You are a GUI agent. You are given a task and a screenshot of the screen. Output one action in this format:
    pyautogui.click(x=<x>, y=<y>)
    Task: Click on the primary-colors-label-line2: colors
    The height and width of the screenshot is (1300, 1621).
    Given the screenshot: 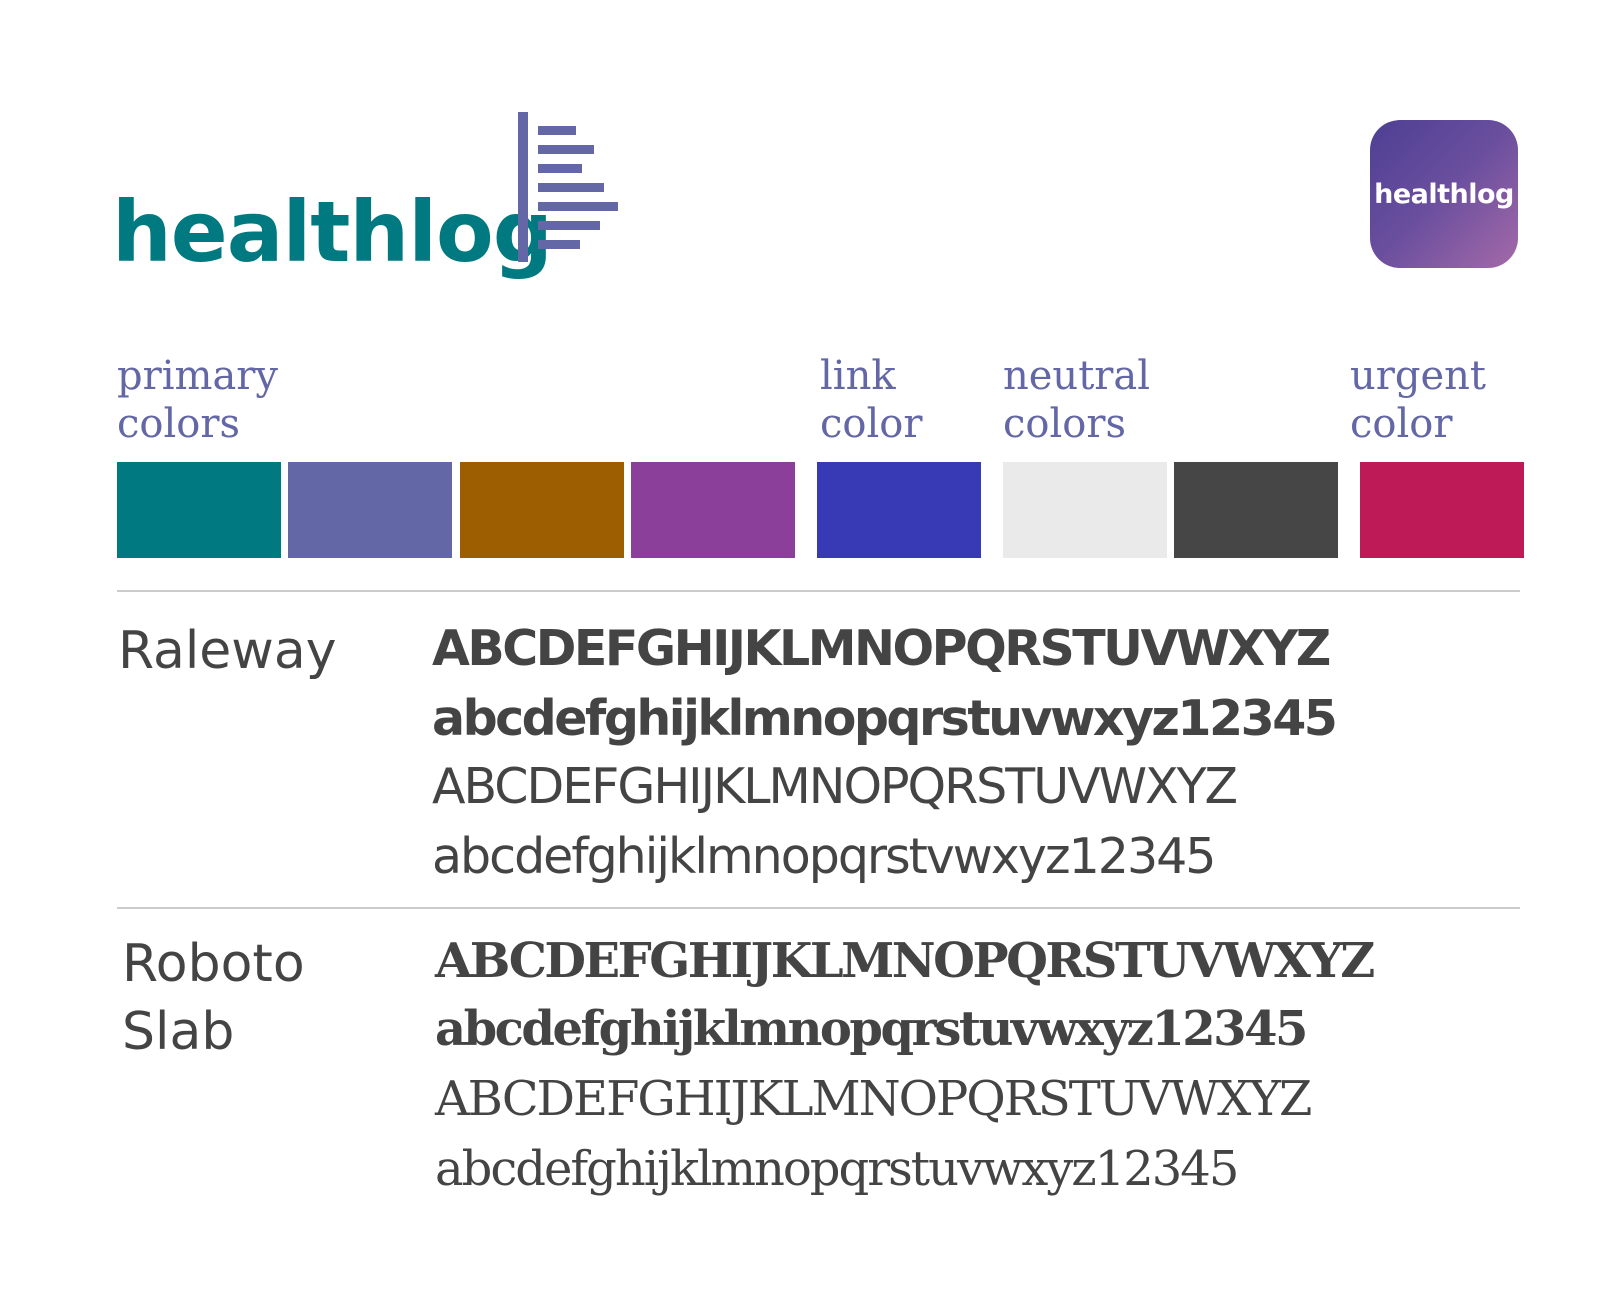 What is the action you would take?
    pyautogui.click(x=179, y=424)
    